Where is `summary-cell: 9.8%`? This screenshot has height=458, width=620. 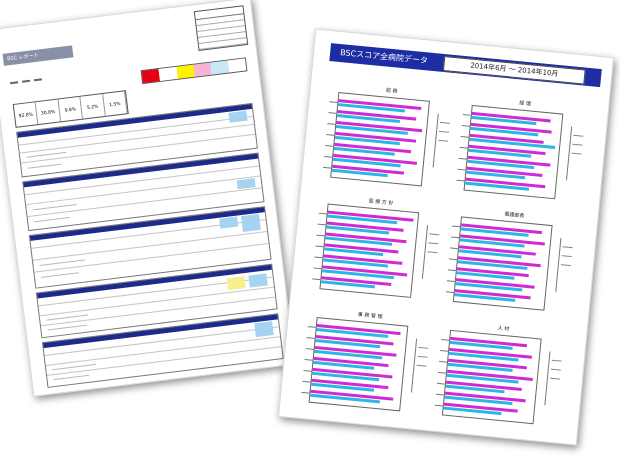
summary-cell: 9.8% is located at coordinates (71, 109).